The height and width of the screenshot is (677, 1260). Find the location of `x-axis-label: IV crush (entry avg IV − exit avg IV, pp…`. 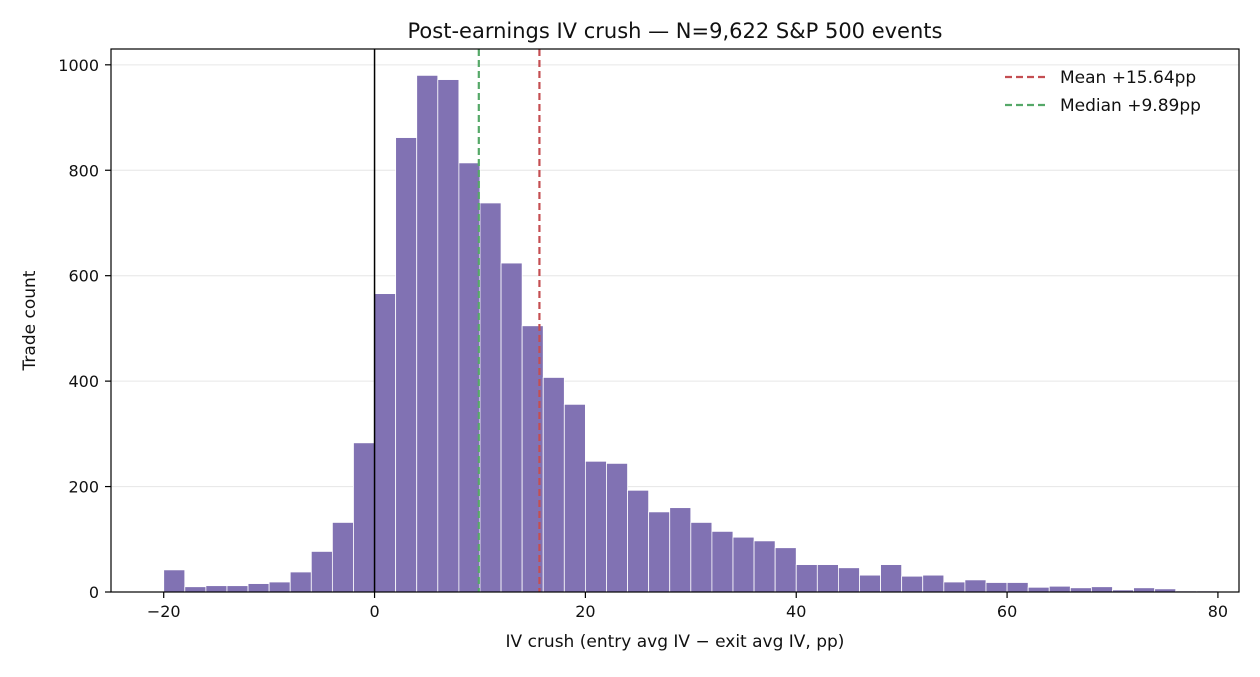

x-axis-label: IV crush (entry avg IV − exit avg IV, pp… is located at coordinates (675, 642).